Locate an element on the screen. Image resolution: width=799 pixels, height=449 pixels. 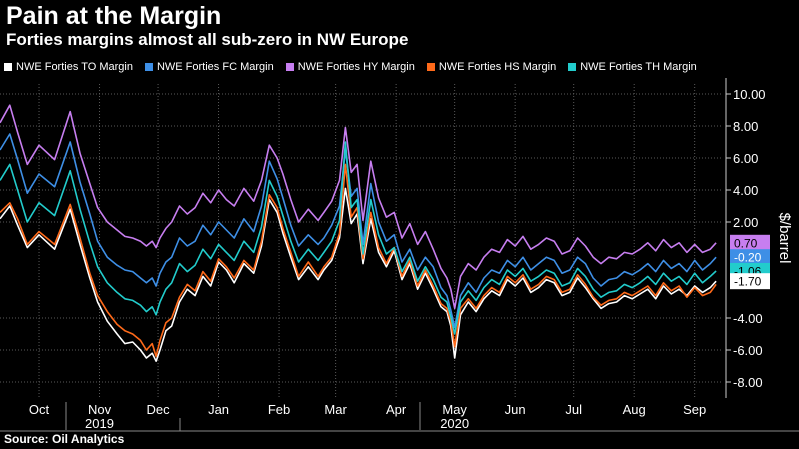
last-value-text: -1.70 is located at coordinates (748, 282).